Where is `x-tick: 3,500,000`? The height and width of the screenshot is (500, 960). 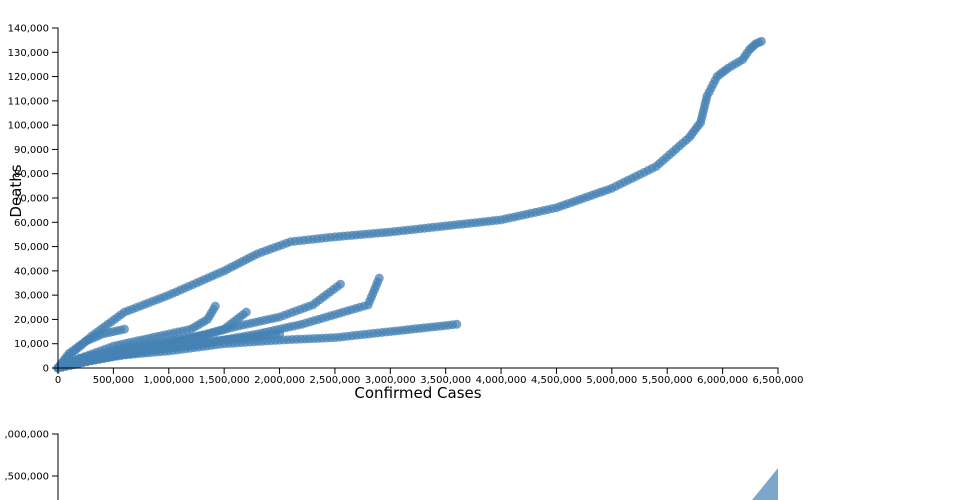 x-tick: 3,500,000 is located at coordinates (445, 377).